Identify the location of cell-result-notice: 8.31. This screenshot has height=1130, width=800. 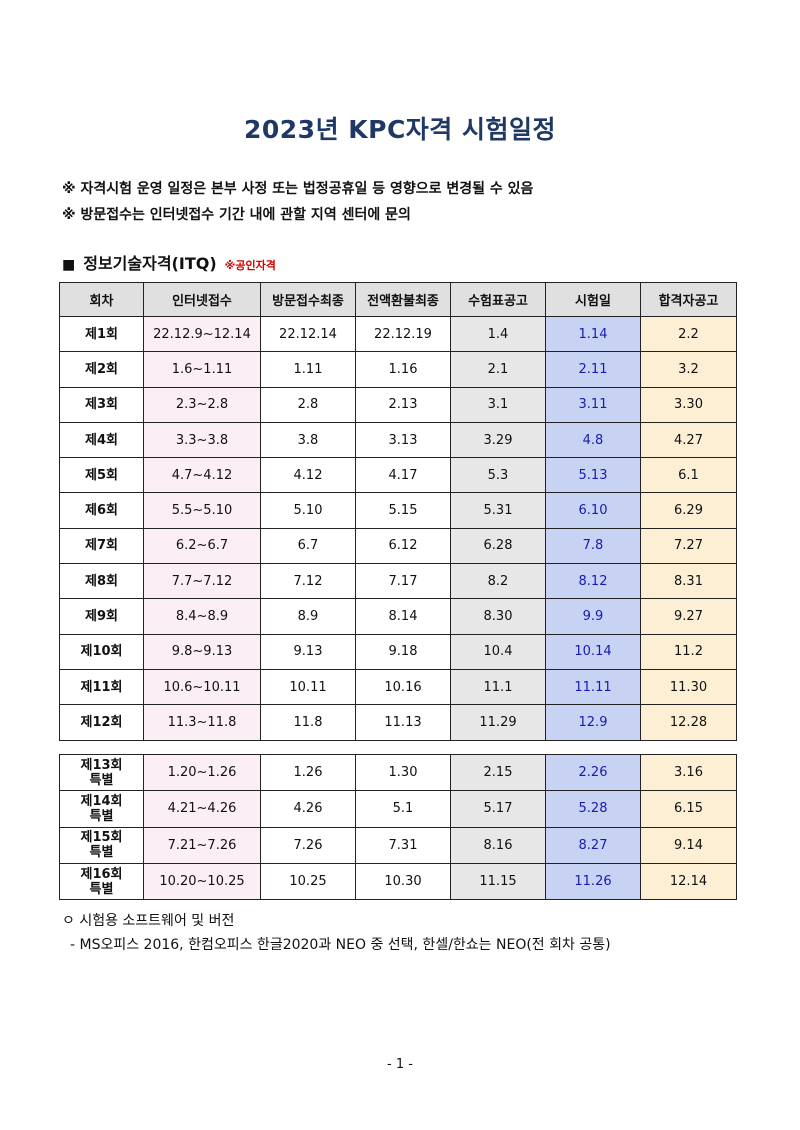
(688, 581).